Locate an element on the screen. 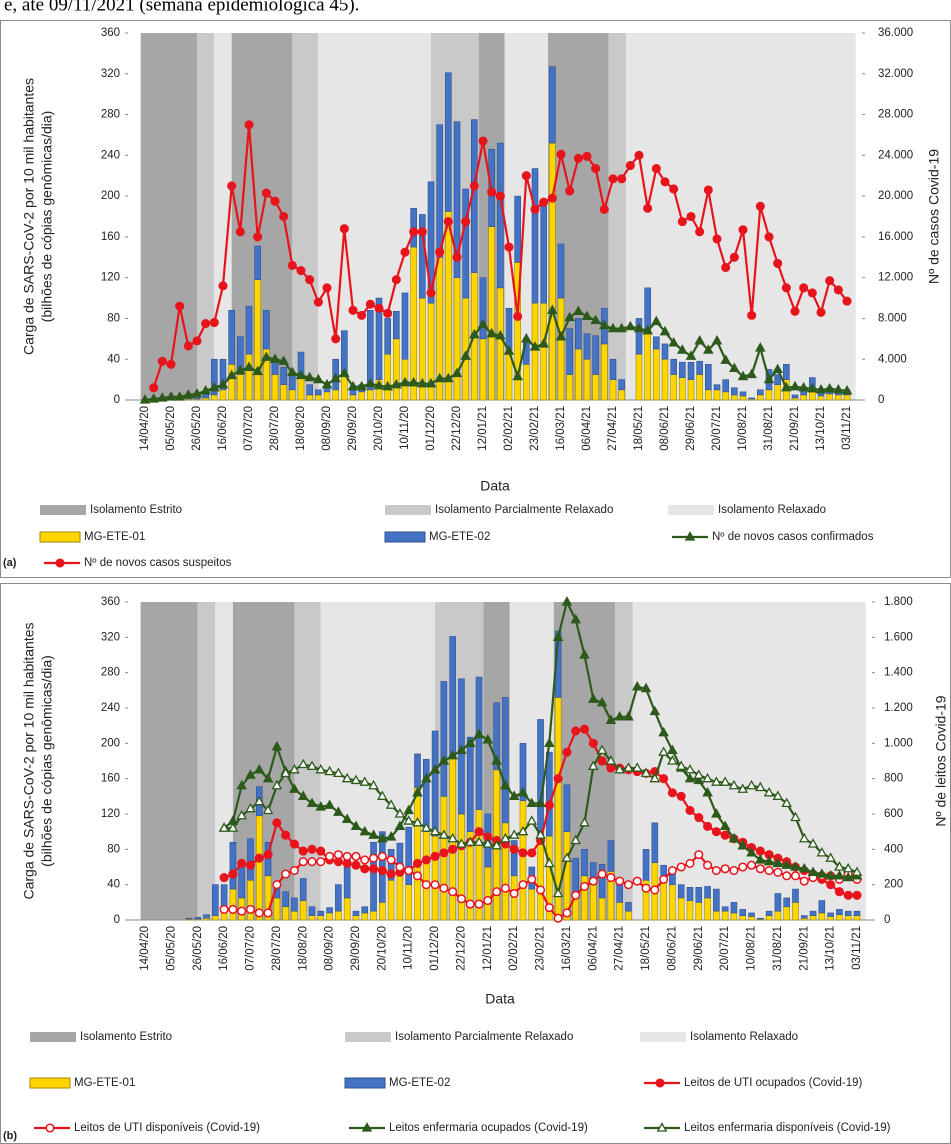 Image resolution: width=951 pixels, height=1144 pixels. x-tick-label: 20/07/21 is located at coordinates (717, 428).